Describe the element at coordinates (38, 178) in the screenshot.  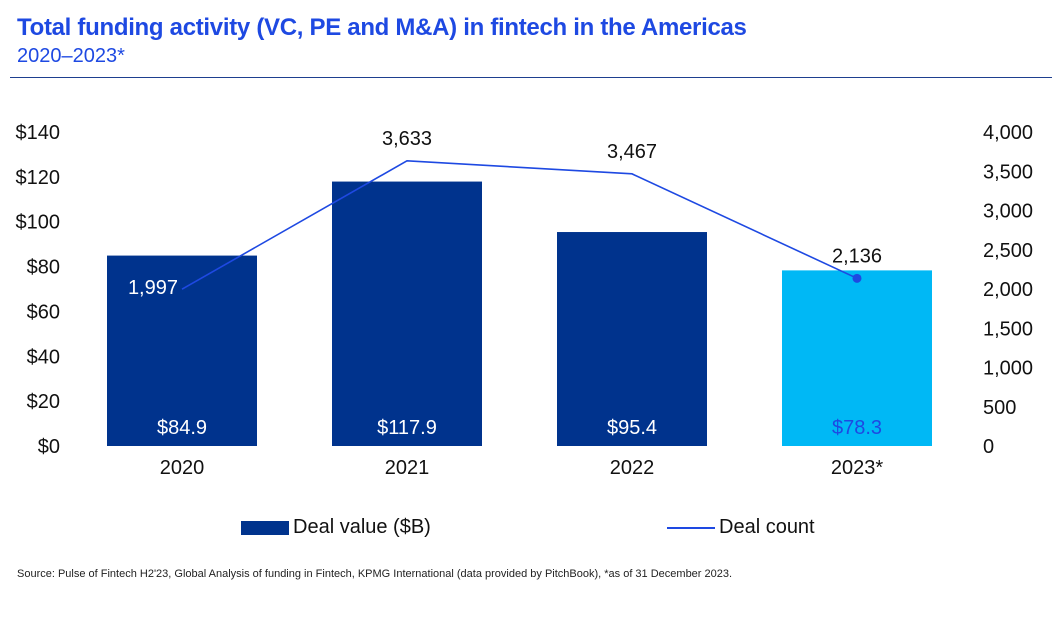
I see `left-axis-tick-label: $120` at that location.